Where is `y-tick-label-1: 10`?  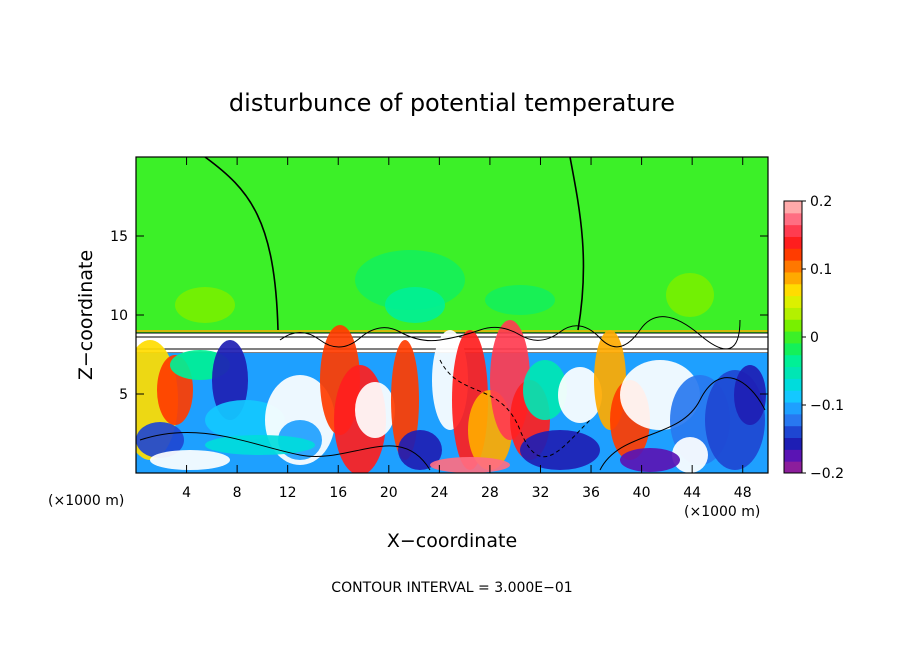
y-tick-label-1: 10 is located at coordinates (119, 316).